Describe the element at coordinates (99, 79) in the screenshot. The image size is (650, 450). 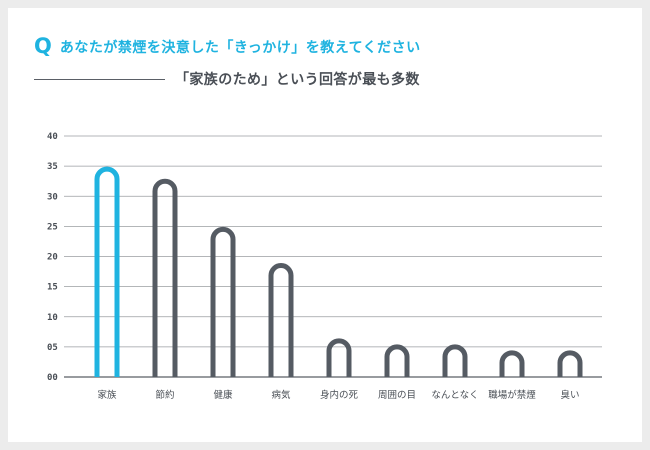
I see `subtitle-rule` at that location.